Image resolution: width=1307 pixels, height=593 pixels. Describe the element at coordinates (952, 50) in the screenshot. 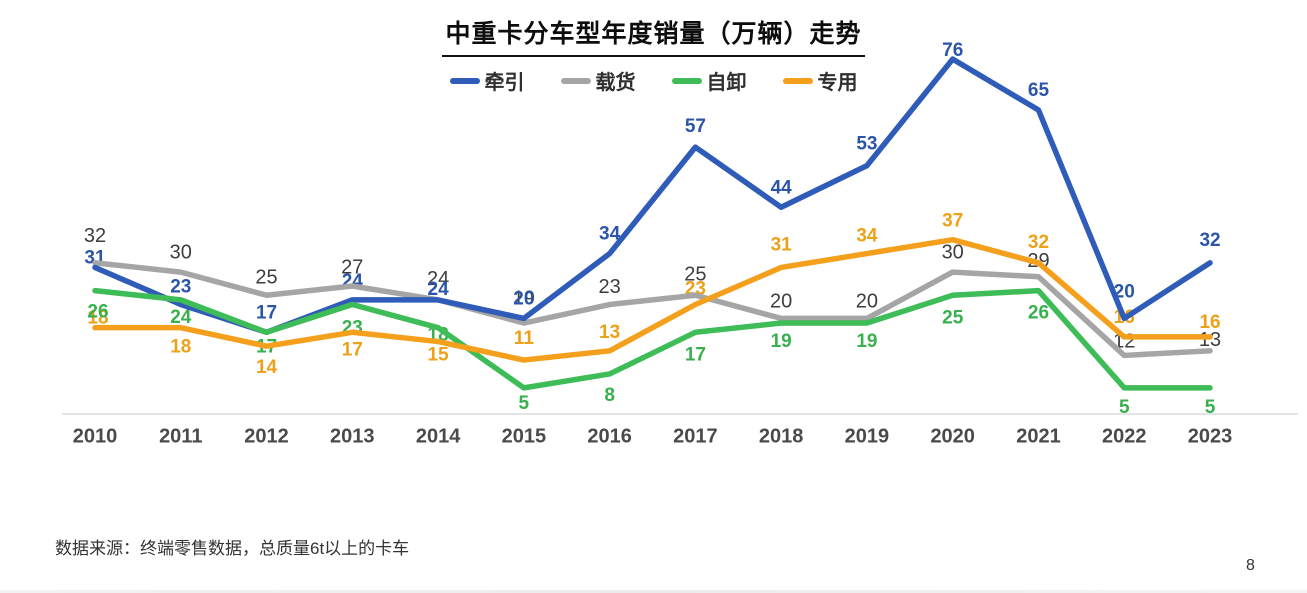

I see `point-label-牵引: 76` at that location.